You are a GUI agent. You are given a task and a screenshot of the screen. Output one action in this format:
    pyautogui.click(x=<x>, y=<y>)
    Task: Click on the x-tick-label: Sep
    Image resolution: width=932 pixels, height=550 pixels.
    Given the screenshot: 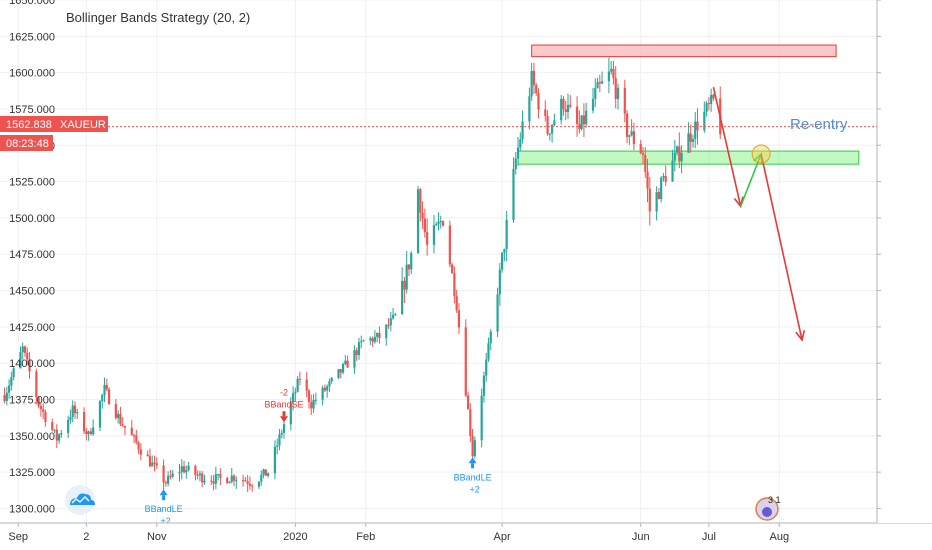 What is the action you would take?
    pyautogui.click(x=18, y=537)
    